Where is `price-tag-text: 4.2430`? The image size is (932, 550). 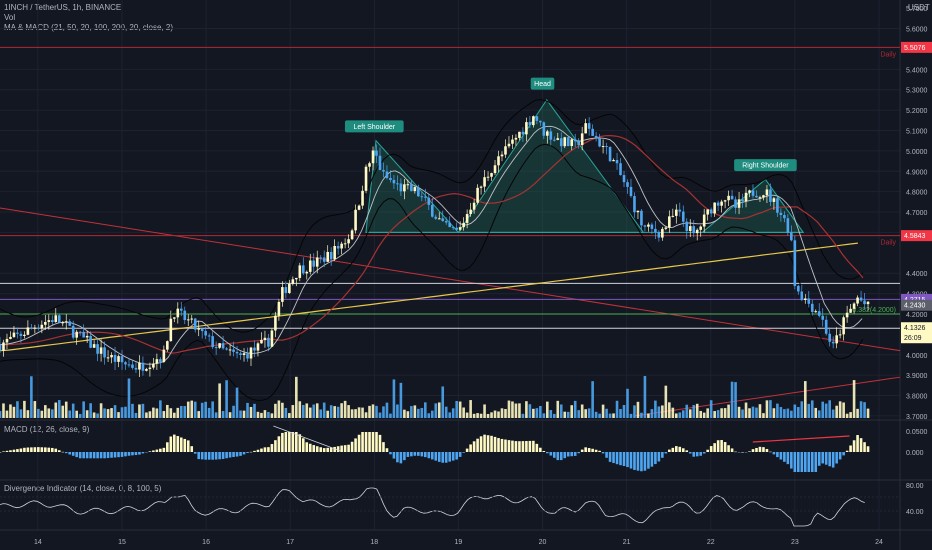 price-tag-text: 4.2430 is located at coordinates (915, 306).